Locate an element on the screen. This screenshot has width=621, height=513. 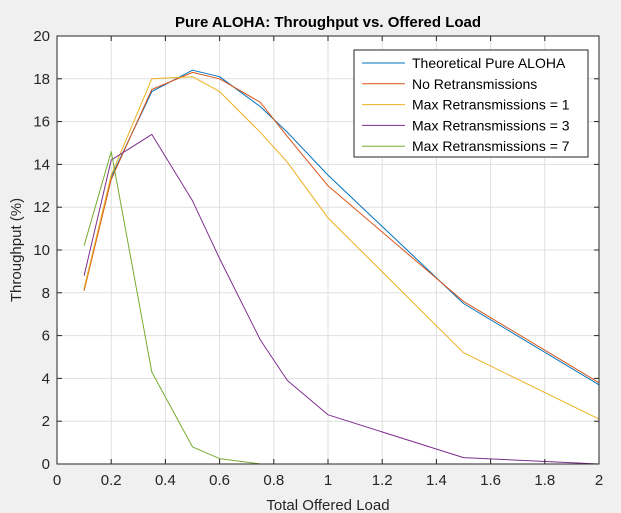
y-tick-label: 6 is located at coordinates (46, 336).